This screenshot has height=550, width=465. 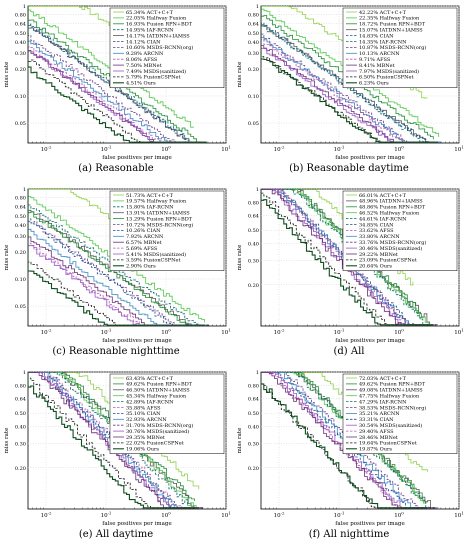 What do you see at coordinates (349, 534) in the screenshot?
I see `caption-f: (f) All nighttime` at bounding box center [349, 534].